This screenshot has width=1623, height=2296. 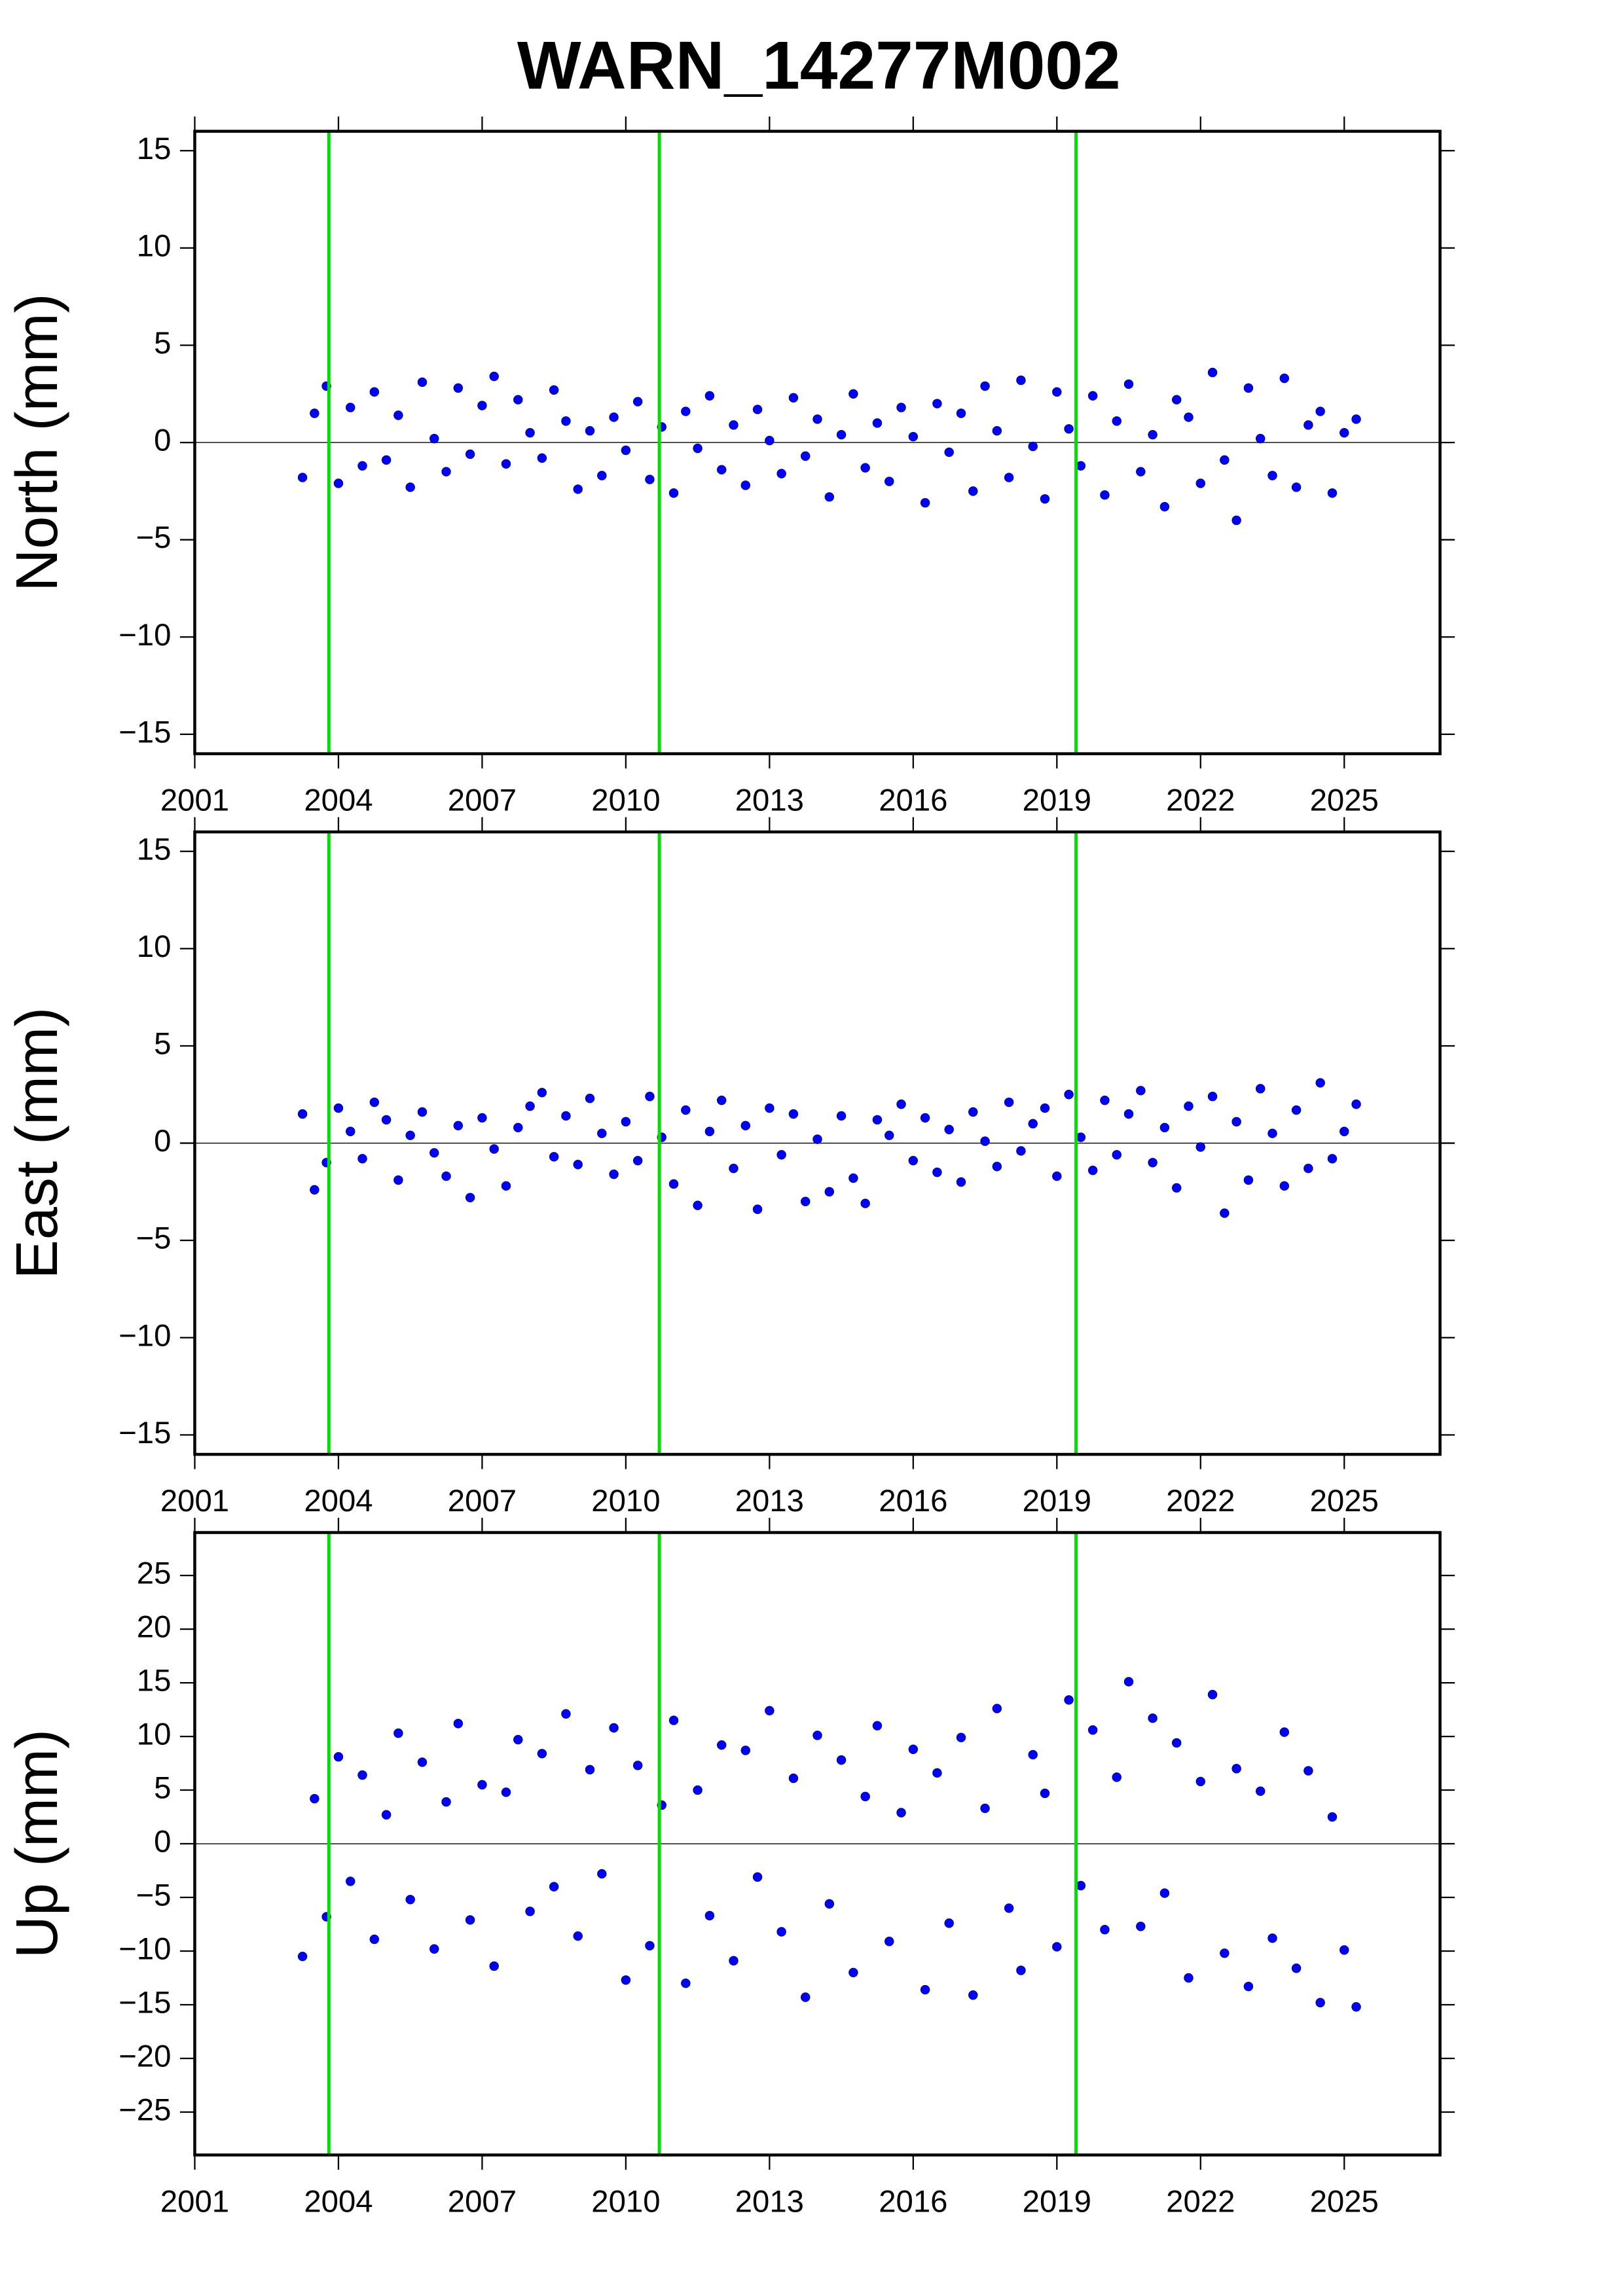 I want to click on x-tick-label: 2001, so click(x=194, y=2201).